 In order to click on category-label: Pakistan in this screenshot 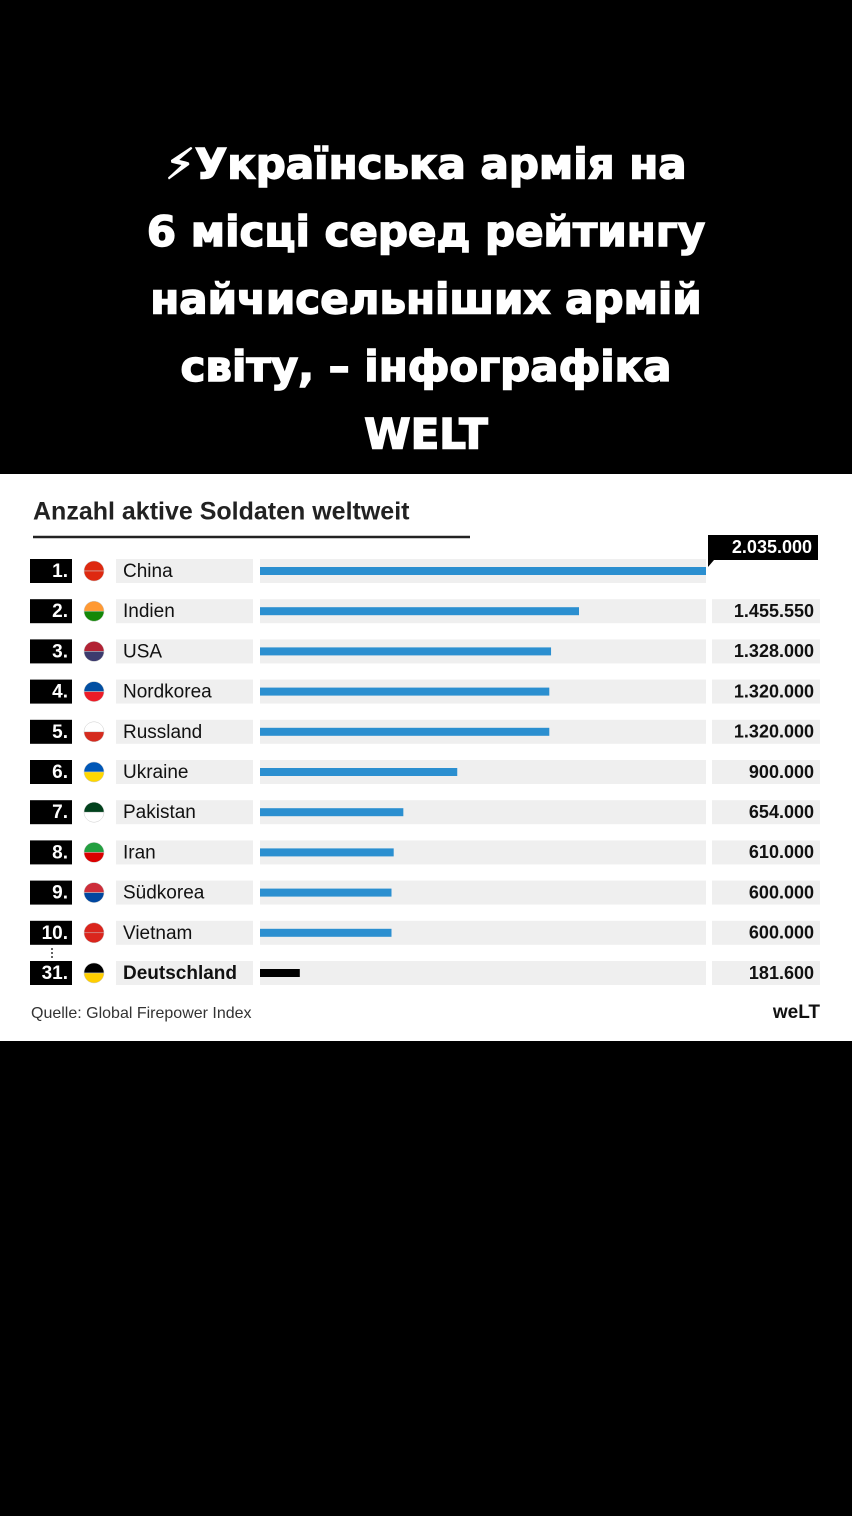, I will do `click(159, 812)`.